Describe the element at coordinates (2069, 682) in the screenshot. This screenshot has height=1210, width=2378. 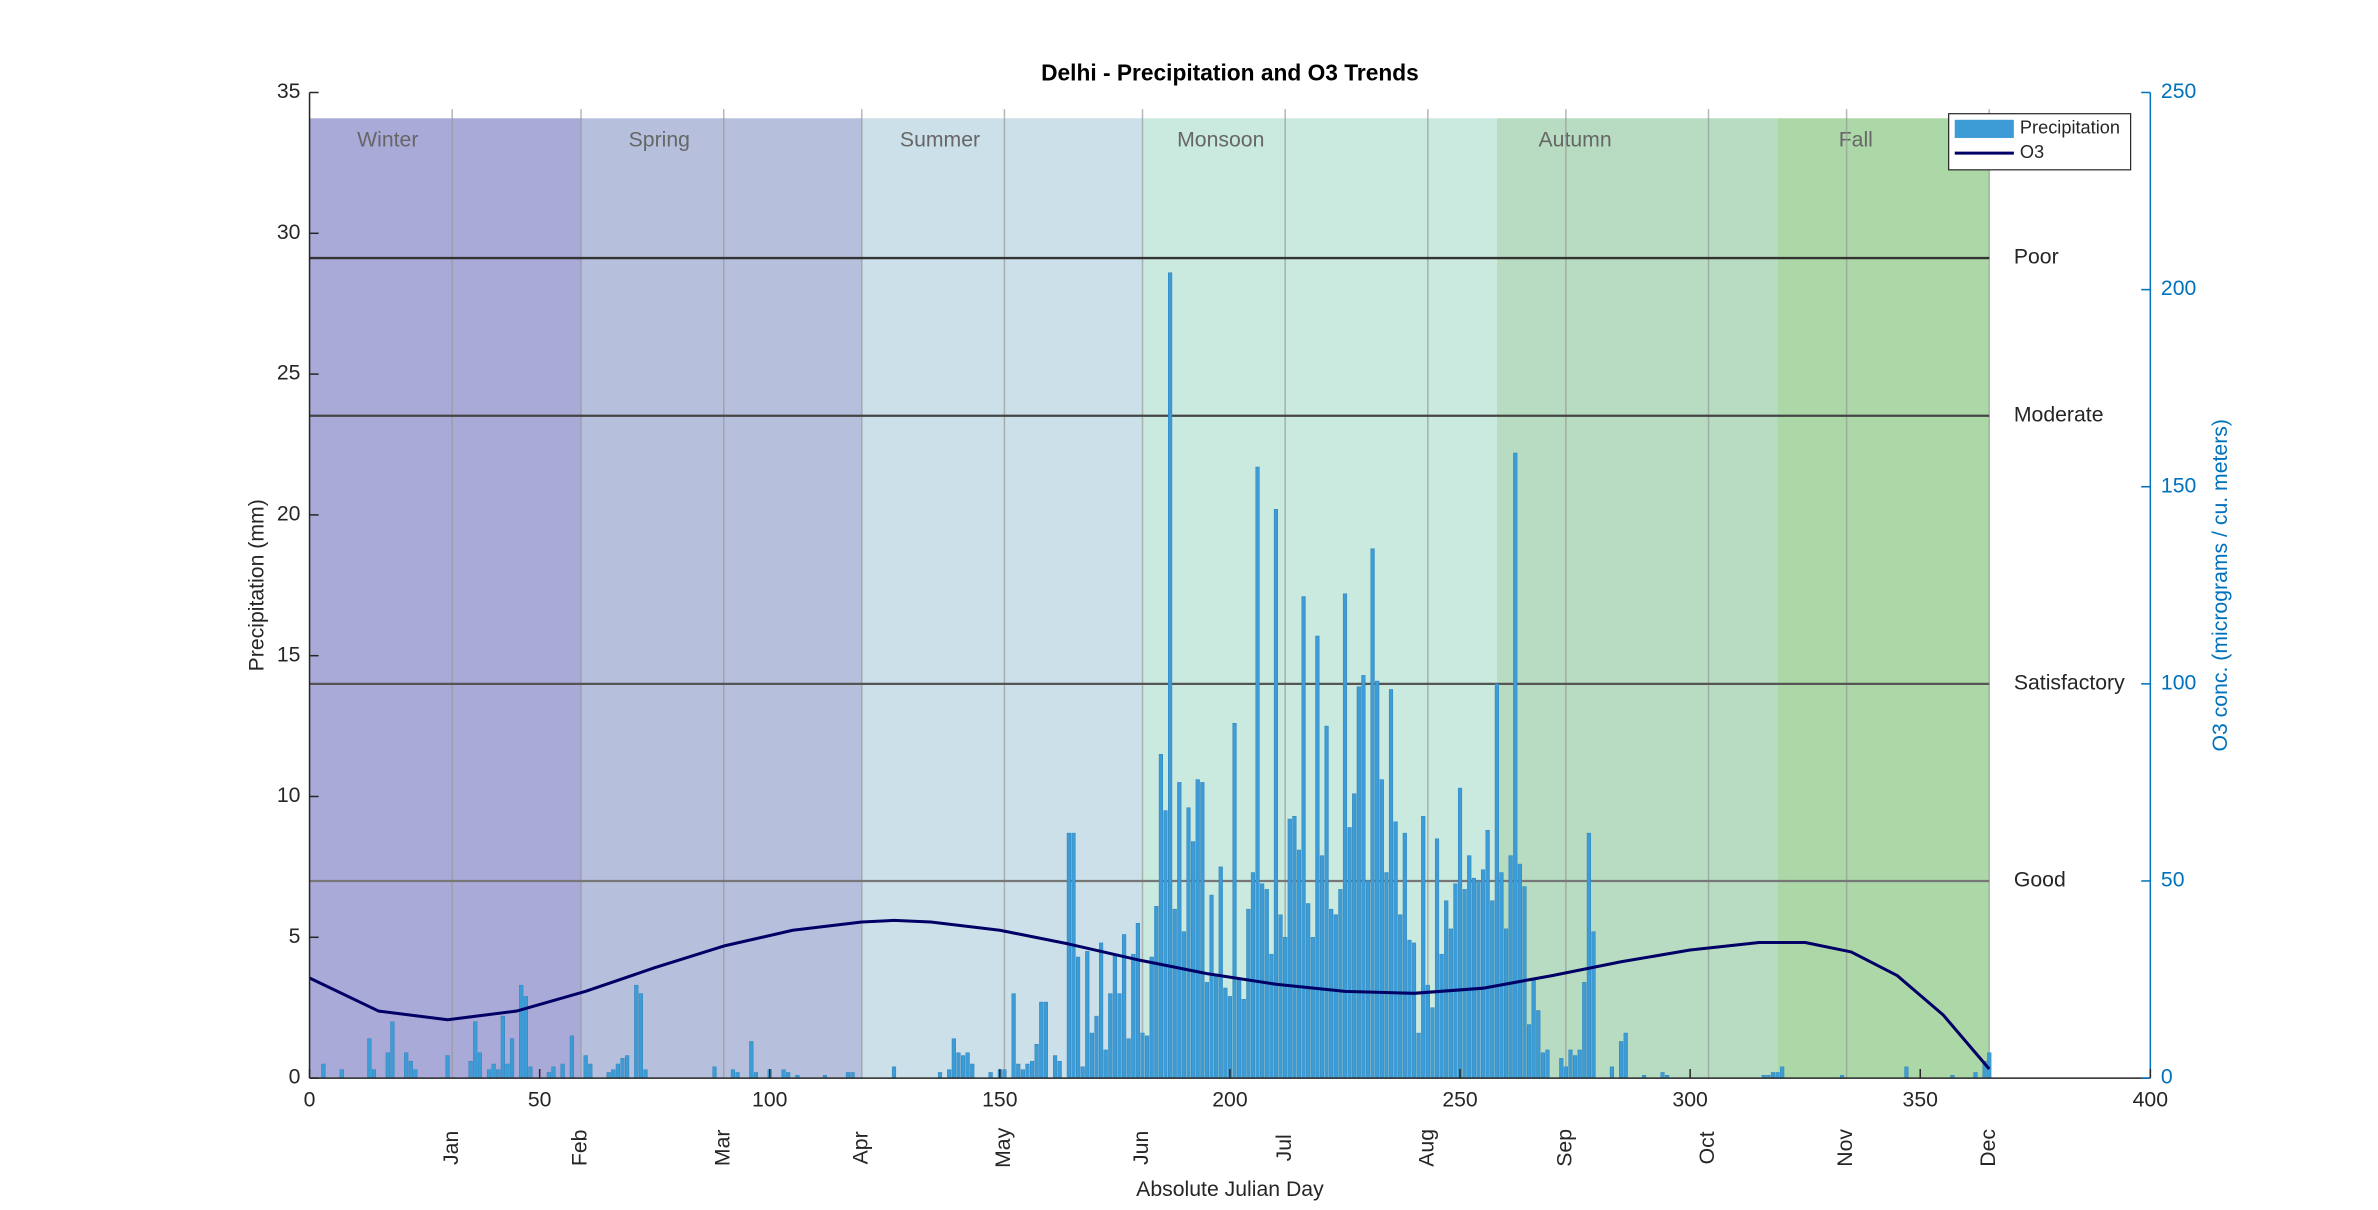
I see `threshold-label: Satisfactory` at that location.